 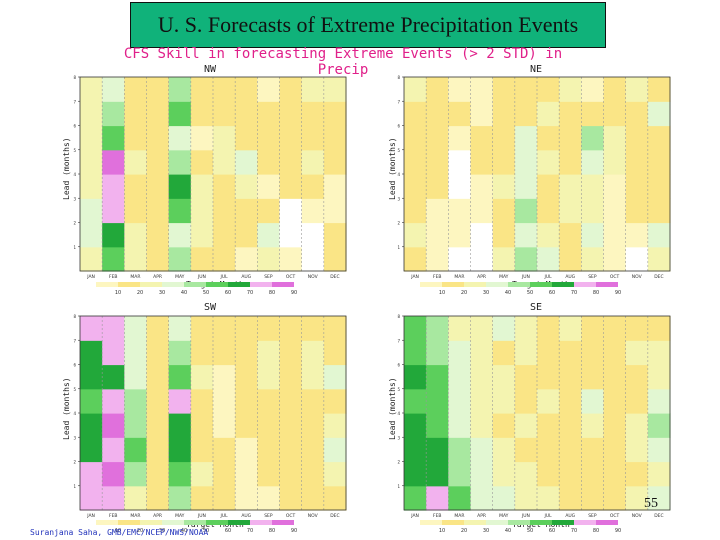 What do you see at coordinates (113, 277) in the screenshot?
I see `x-tick-label: FEB` at bounding box center [113, 277].